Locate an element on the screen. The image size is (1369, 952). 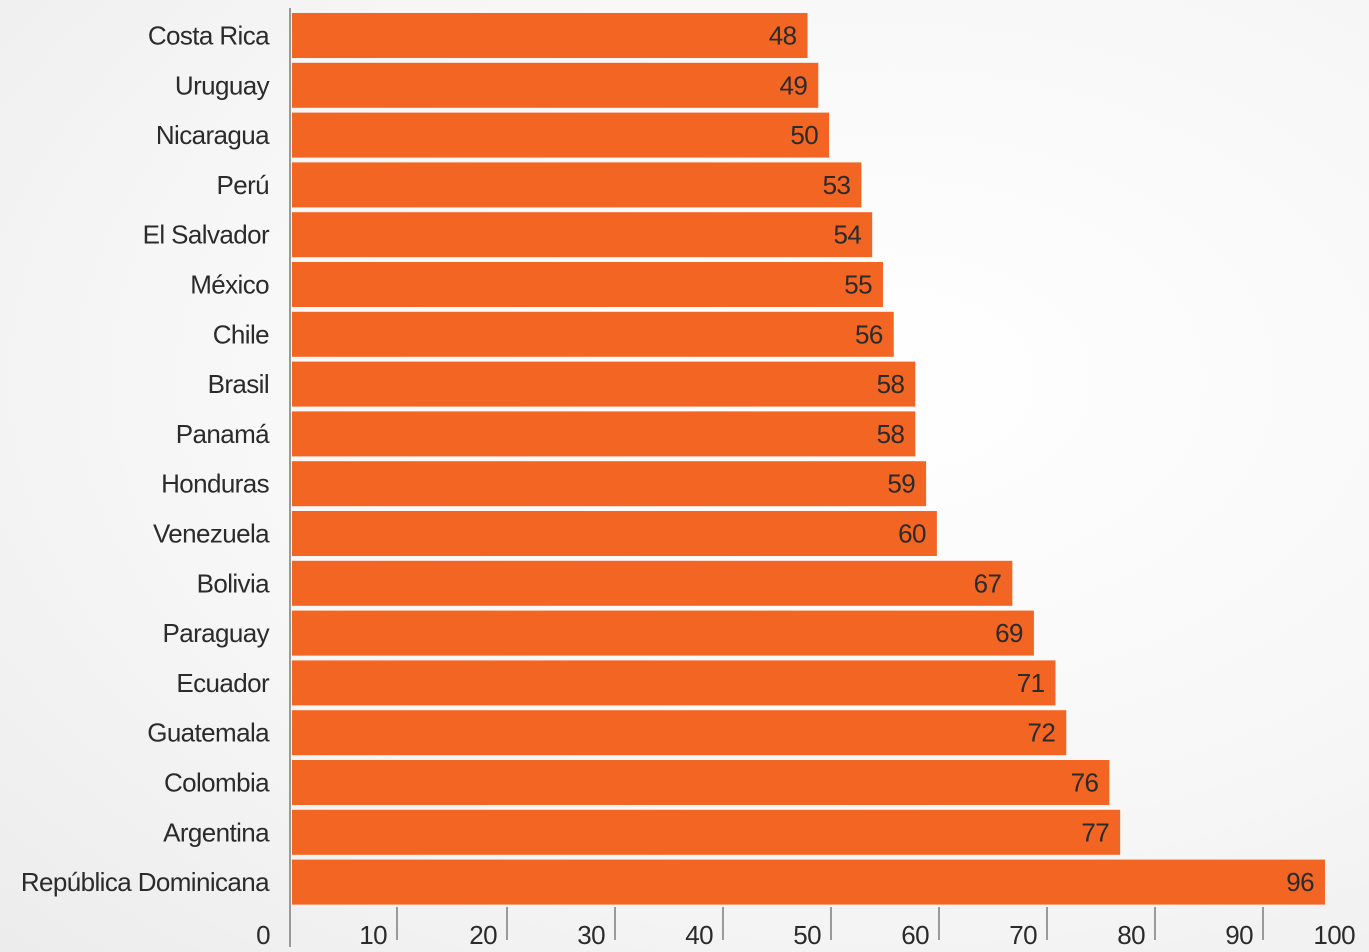
bar-honduras is located at coordinates (609, 484).